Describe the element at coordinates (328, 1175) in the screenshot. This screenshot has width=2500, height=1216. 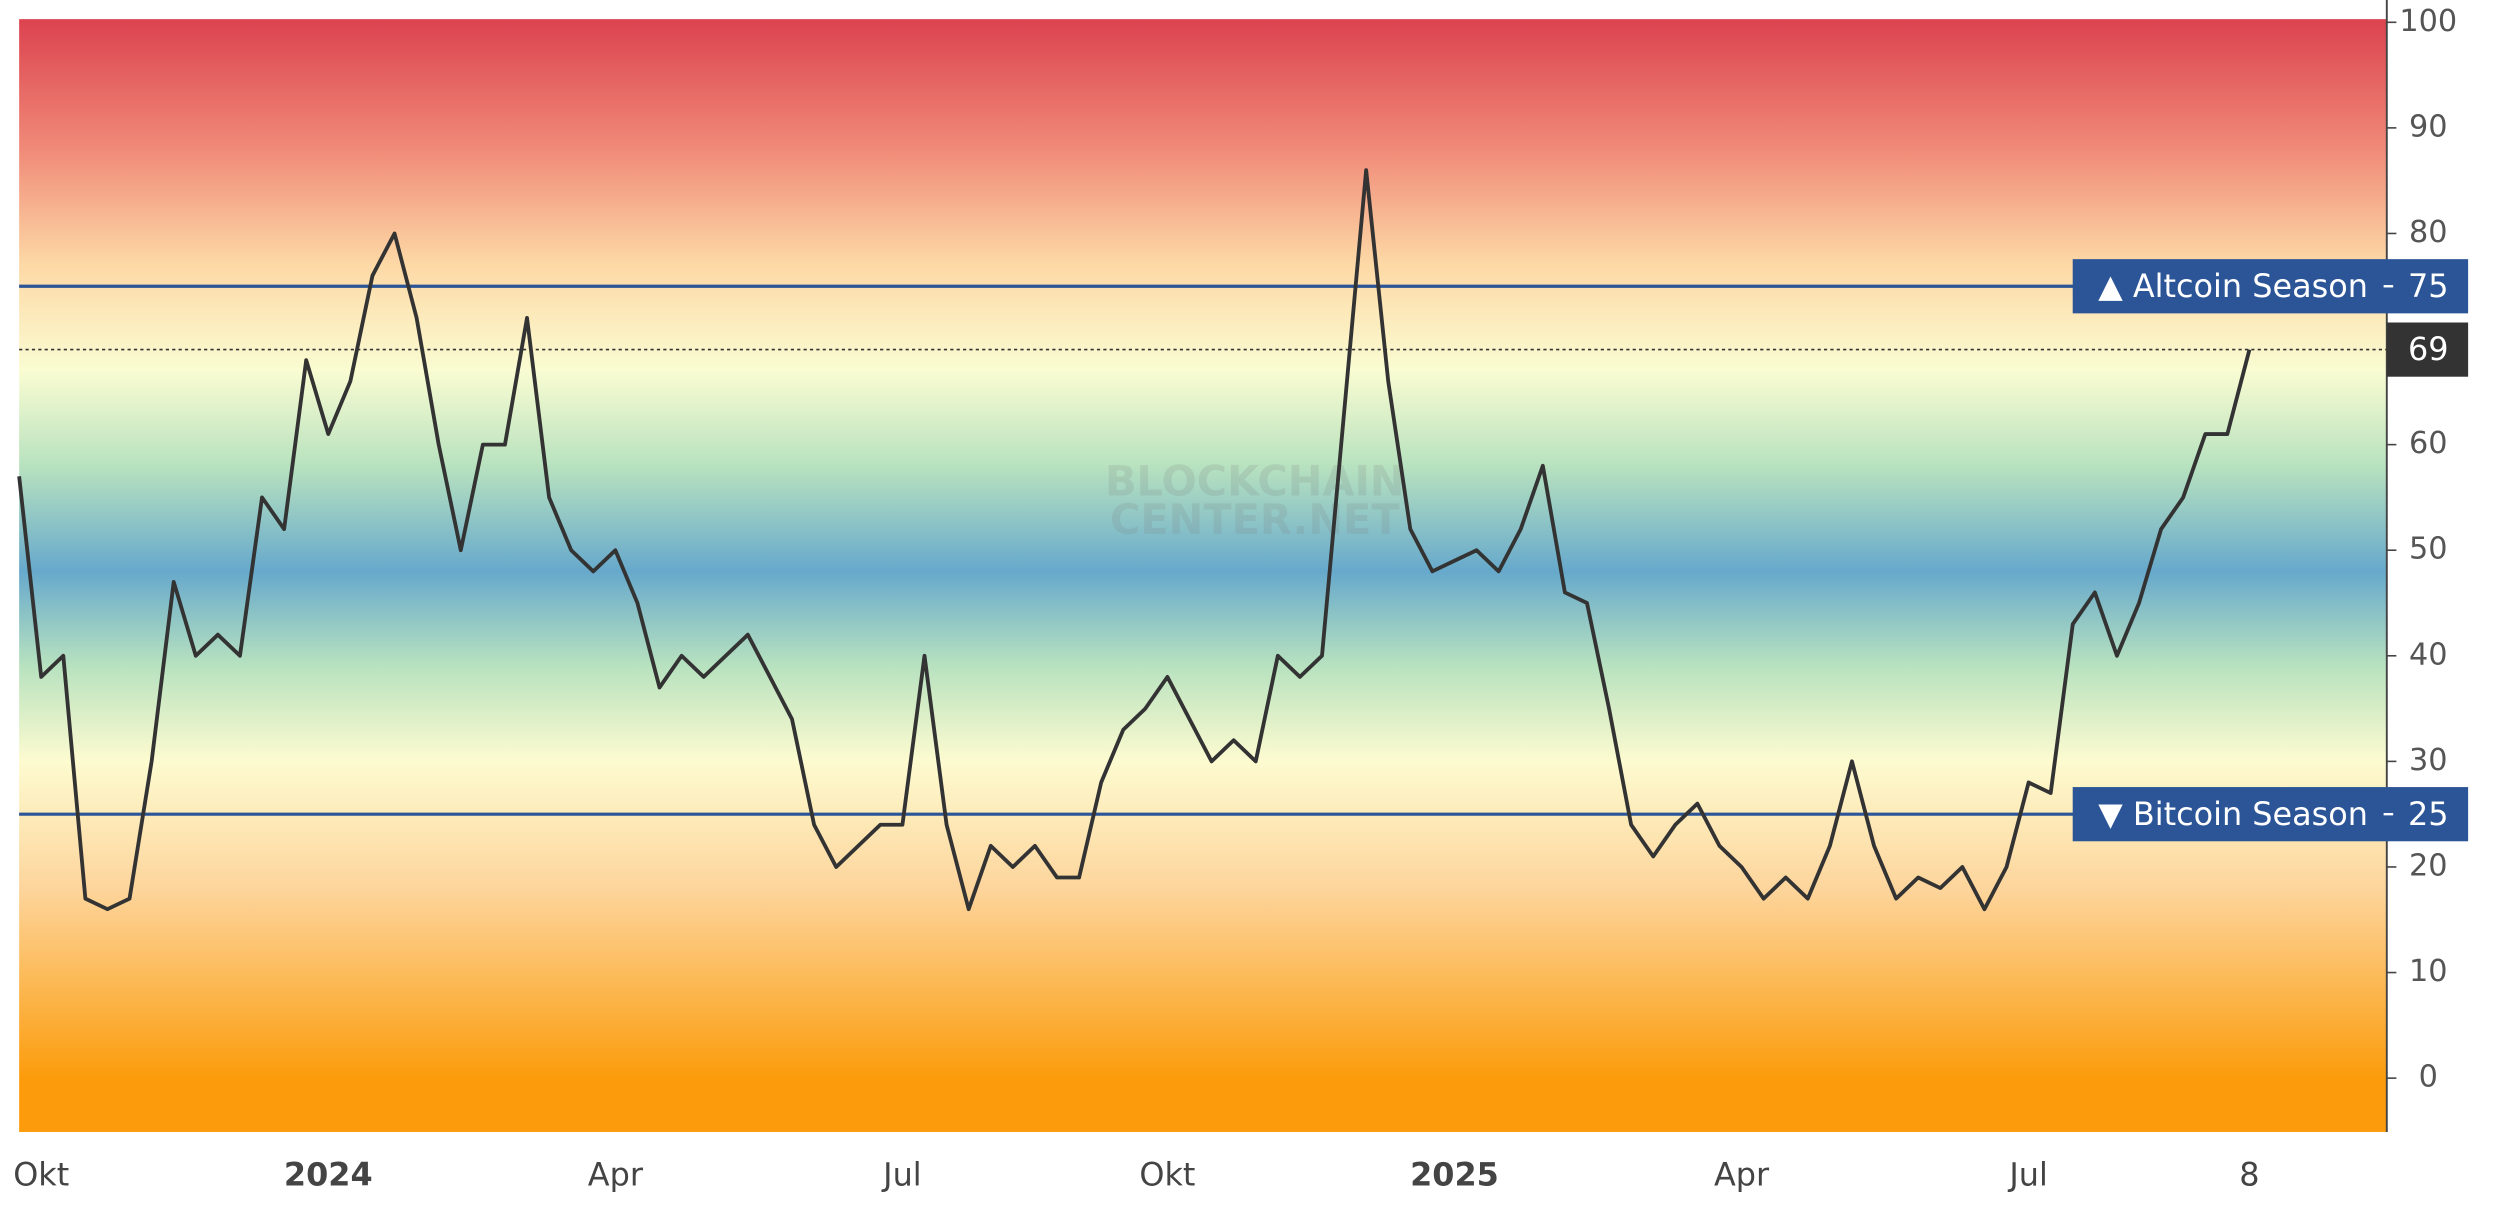
I see `x-tick-label: 2024` at that location.